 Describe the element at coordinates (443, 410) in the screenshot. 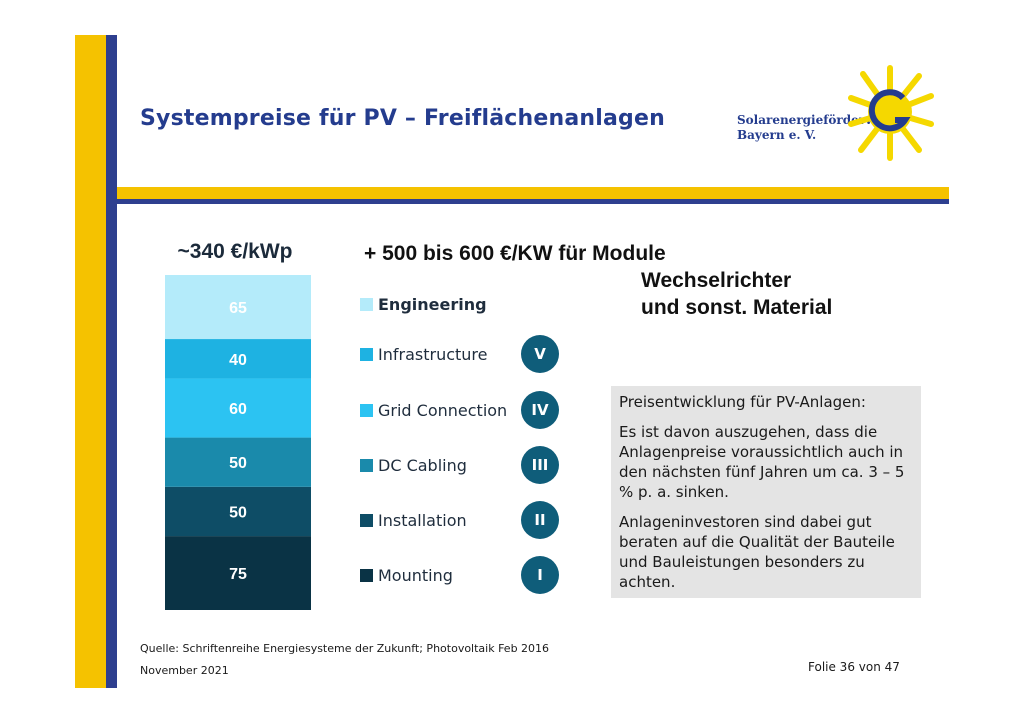

I see `legend-label: Grid Connection` at that location.